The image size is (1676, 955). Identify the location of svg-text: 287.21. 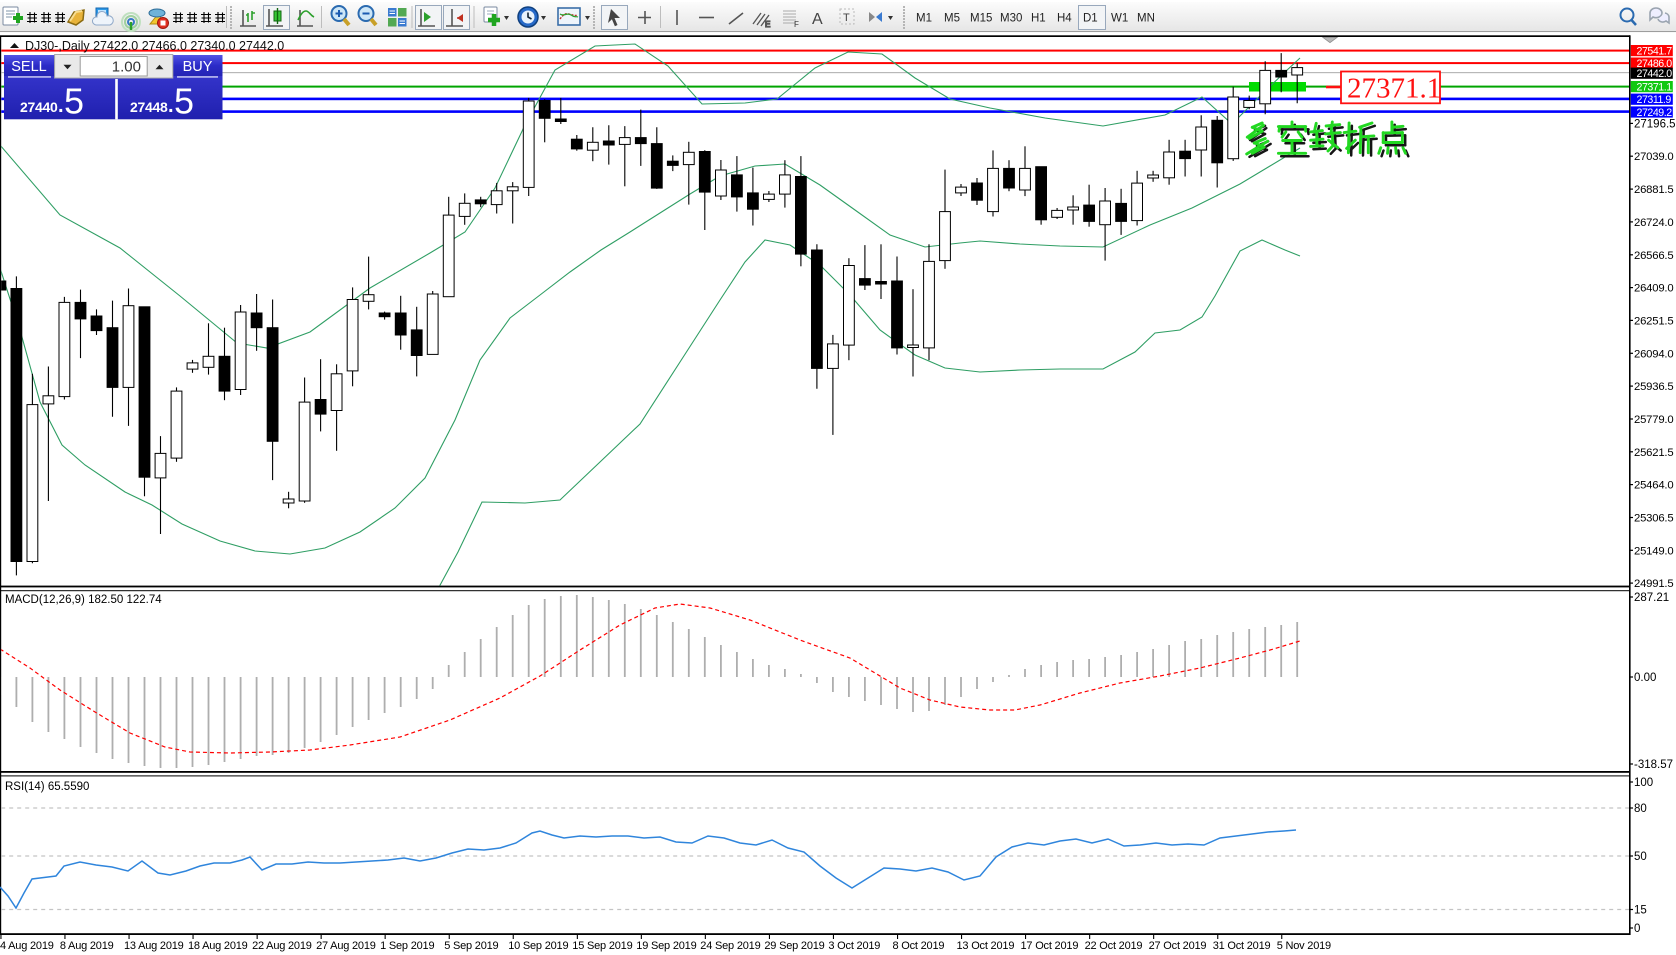
(1651, 598).